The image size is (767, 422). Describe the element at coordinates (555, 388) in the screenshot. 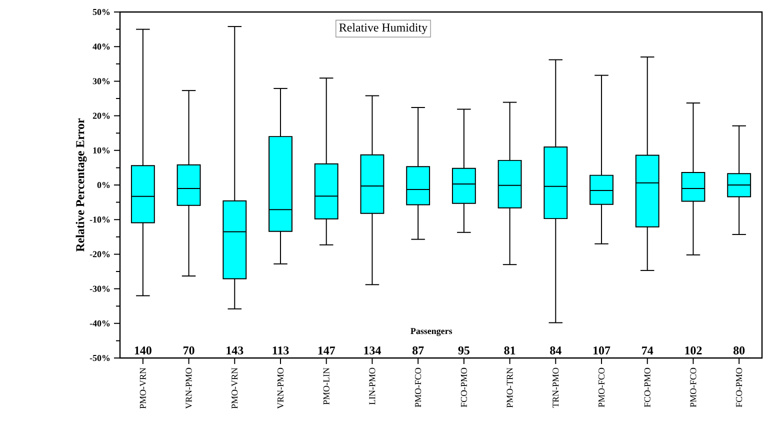

I see `x-tick-label: TRN-PMO` at that location.